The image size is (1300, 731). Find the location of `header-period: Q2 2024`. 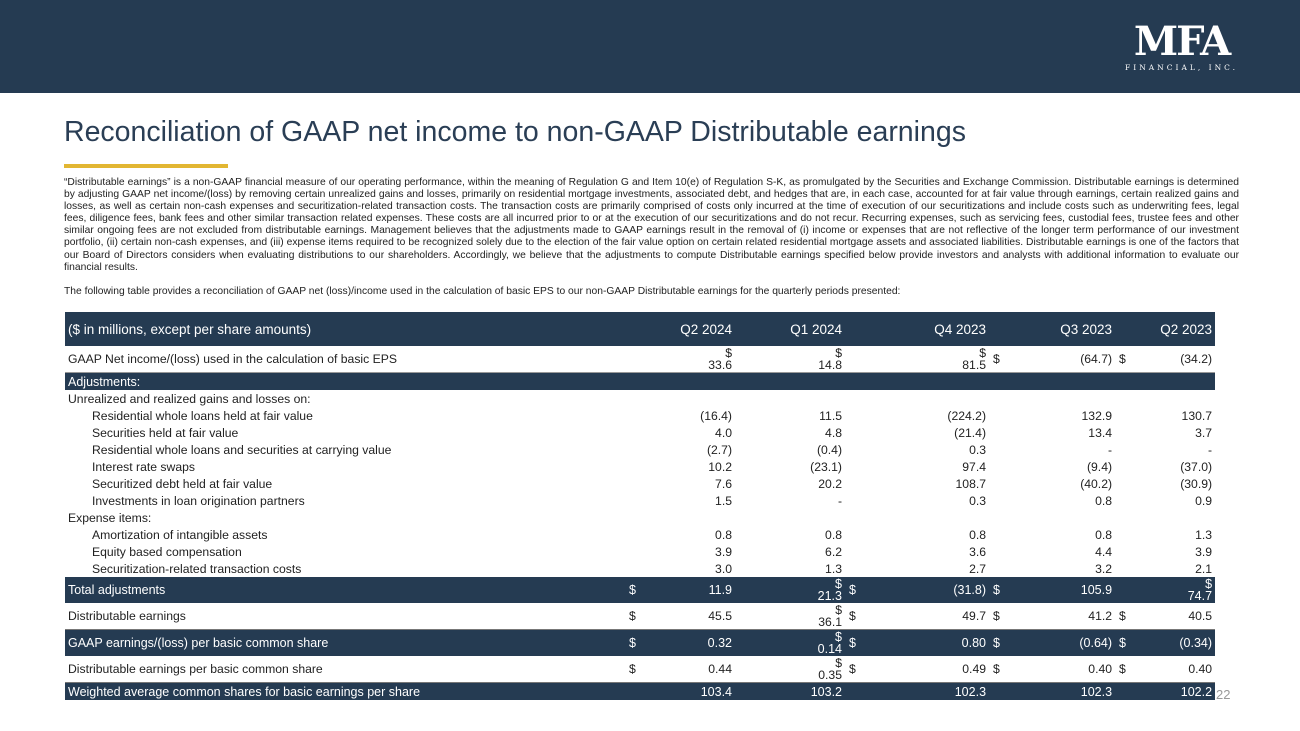

header-period: Q2 2024 is located at coordinates (680, 329).